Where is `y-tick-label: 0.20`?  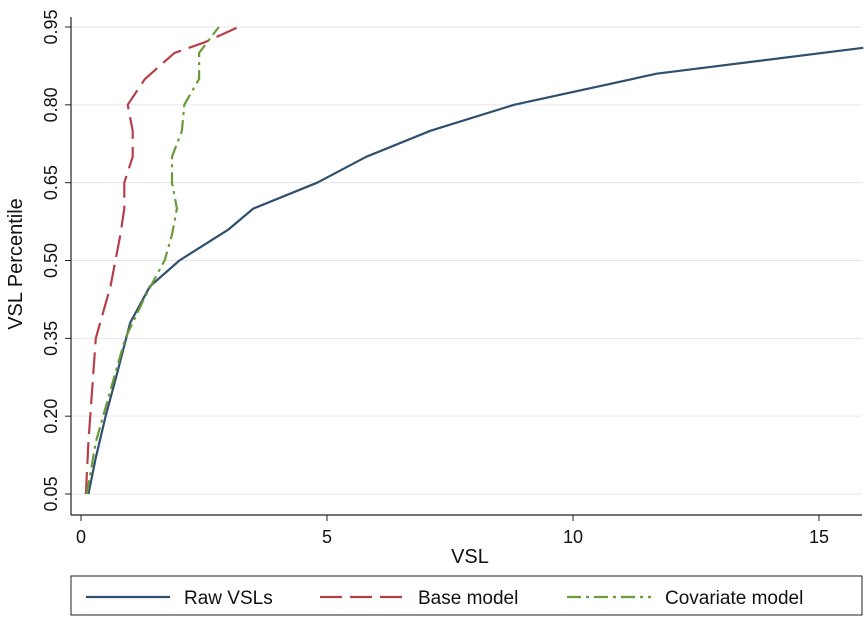
y-tick-label: 0.20 is located at coordinates (51, 416).